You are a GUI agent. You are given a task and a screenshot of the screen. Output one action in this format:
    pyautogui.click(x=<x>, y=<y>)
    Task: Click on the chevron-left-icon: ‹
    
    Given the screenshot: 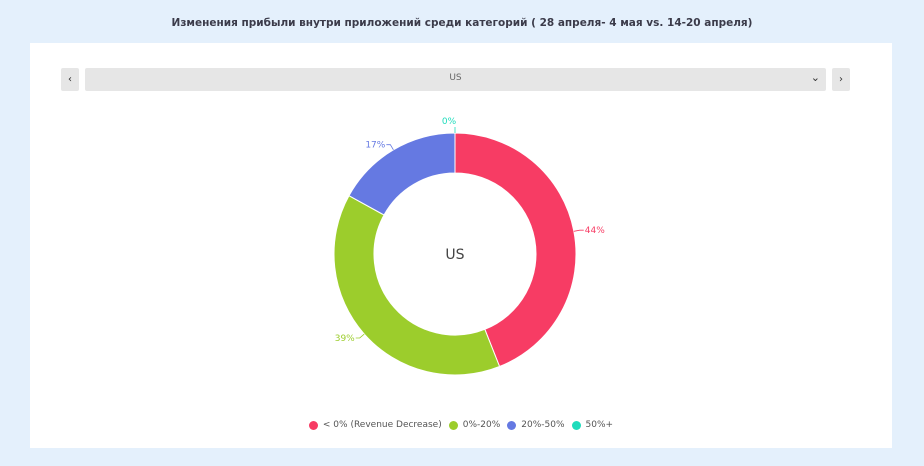 What is the action you would take?
    pyautogui.click(x=70, y=79)
    